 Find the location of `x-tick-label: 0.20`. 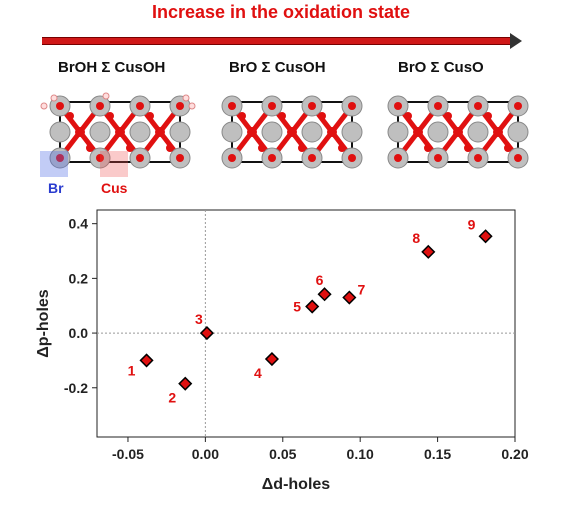

x-tick-label: 0.20 is located at coordinates (514, 454).